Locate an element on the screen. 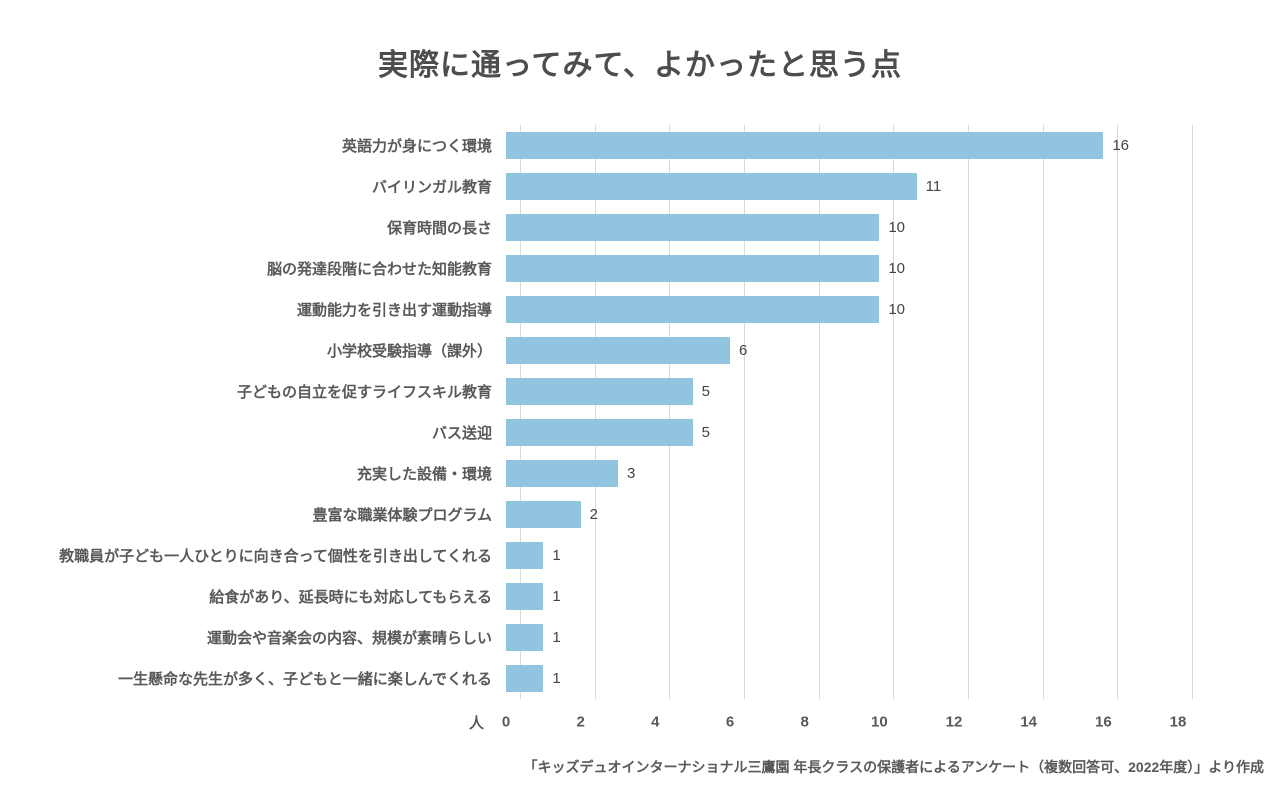 This screenshot has height=798, width=1280. x-tick-label: 6 is located at coordinates (730, 722).